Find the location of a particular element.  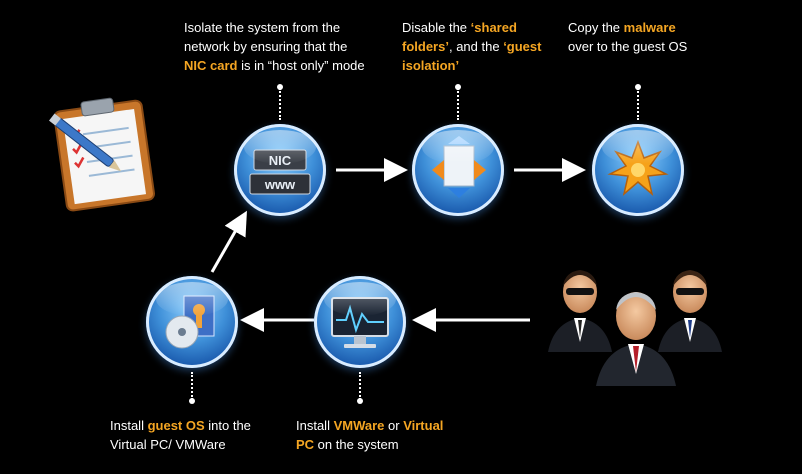

guest-os-icon is located at coordinates (190, 322).